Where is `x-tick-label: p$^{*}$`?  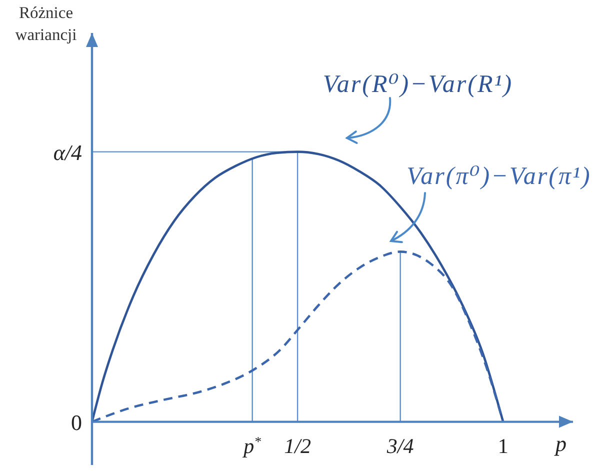 x-tick-label: p$^{*}$ is located at coordinates (252, 445).